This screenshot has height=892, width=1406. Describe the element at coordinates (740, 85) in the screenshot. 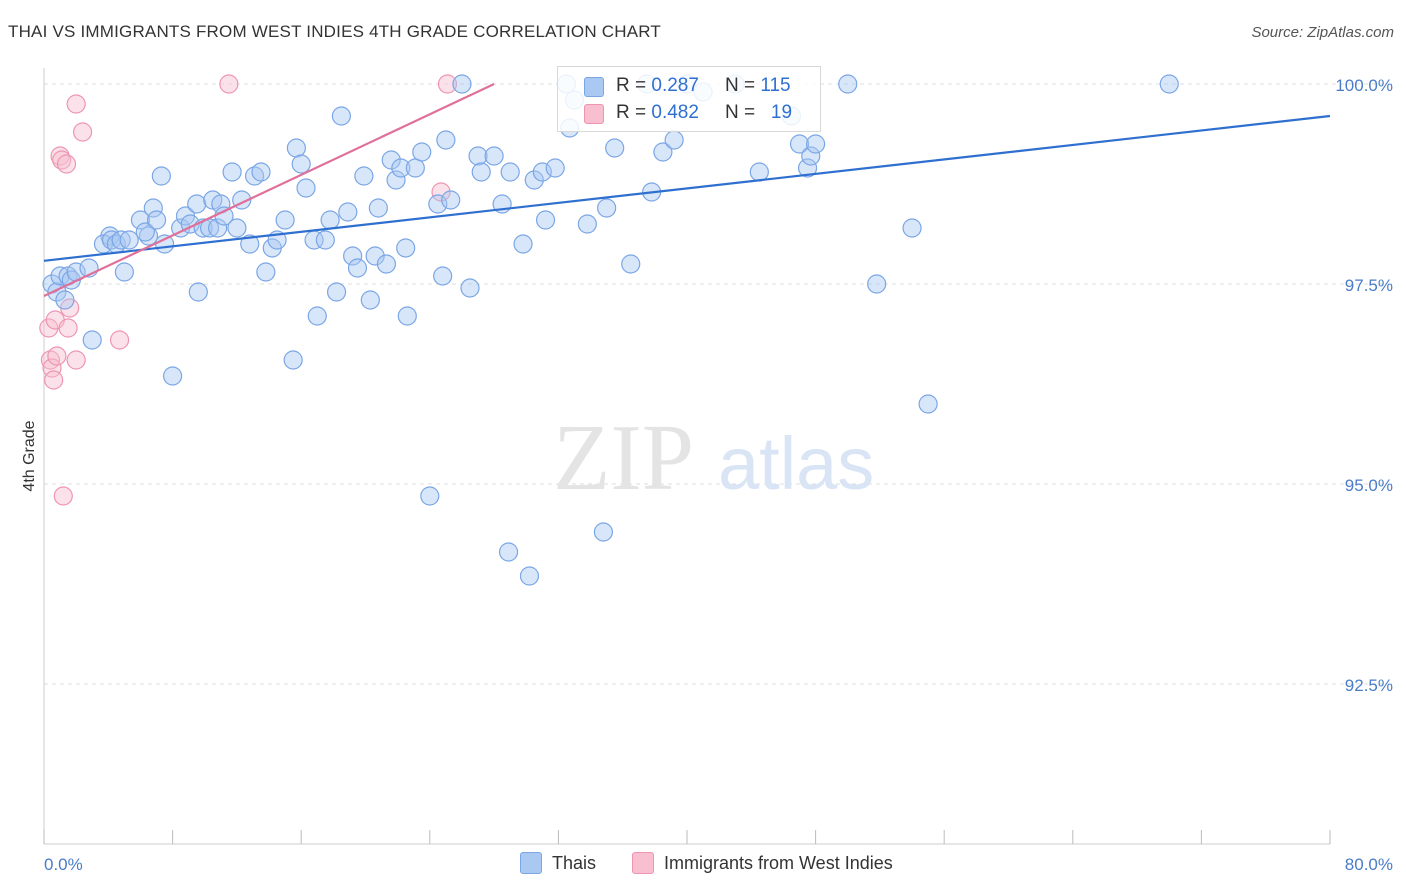

I see `legend-n-label: N =` at that location.